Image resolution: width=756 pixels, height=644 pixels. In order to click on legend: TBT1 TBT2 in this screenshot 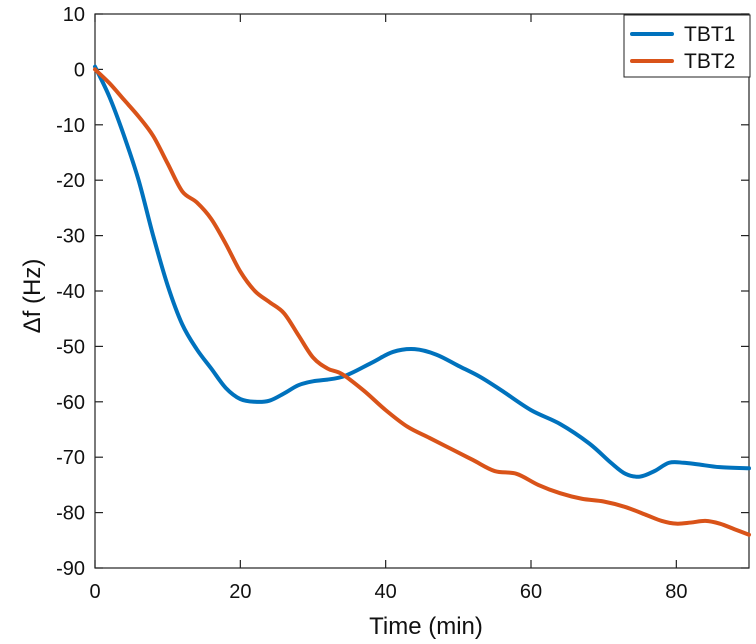, I will do `click(687, 46)`.